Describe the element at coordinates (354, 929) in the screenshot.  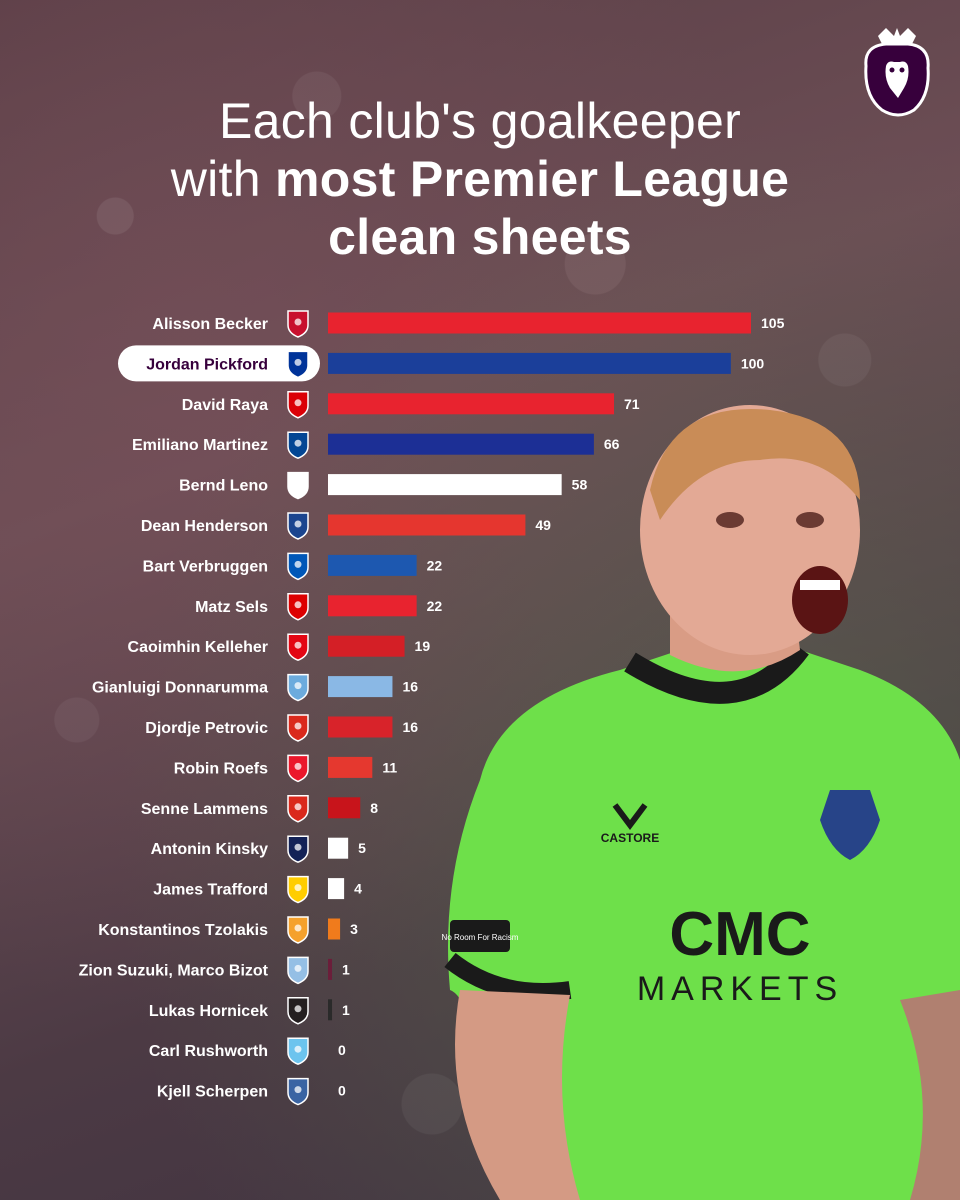
I see `value-label: 3` at that location.